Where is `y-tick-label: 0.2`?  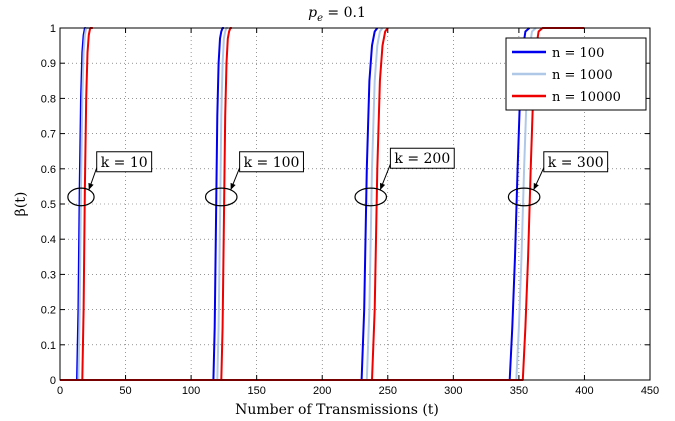 y-tick-label: 0.2 is located at coordinates (48, 311).